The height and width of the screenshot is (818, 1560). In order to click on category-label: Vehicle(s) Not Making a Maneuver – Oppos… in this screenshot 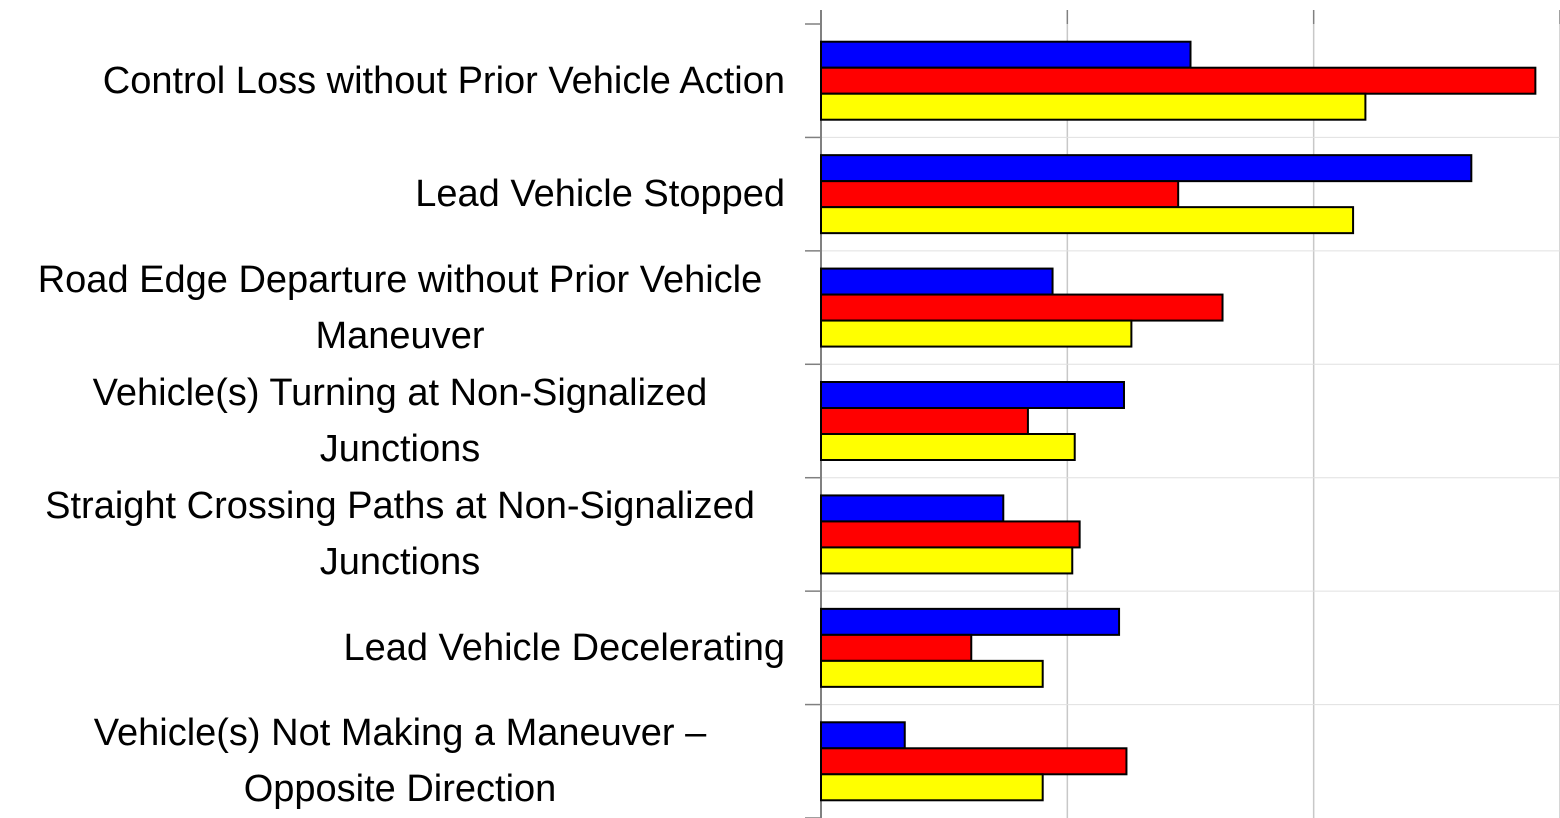, I will do `click(400, 761)`.